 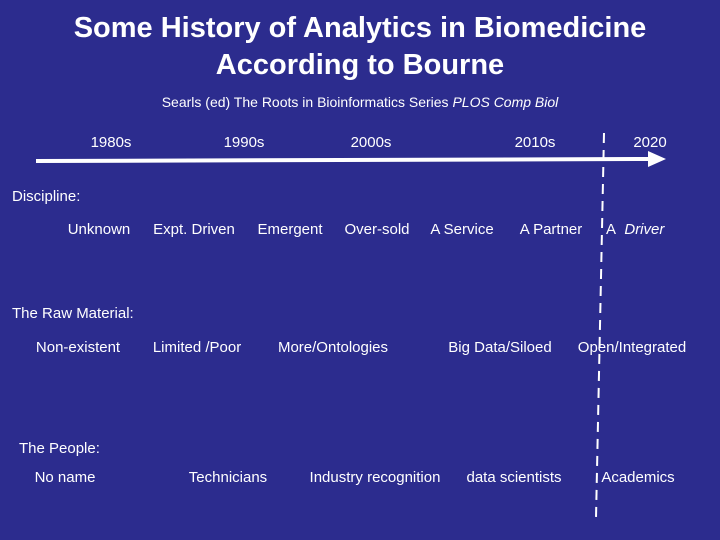 I want to click on timeline-label-1980s: 1980s, so click(x=111, y=142).